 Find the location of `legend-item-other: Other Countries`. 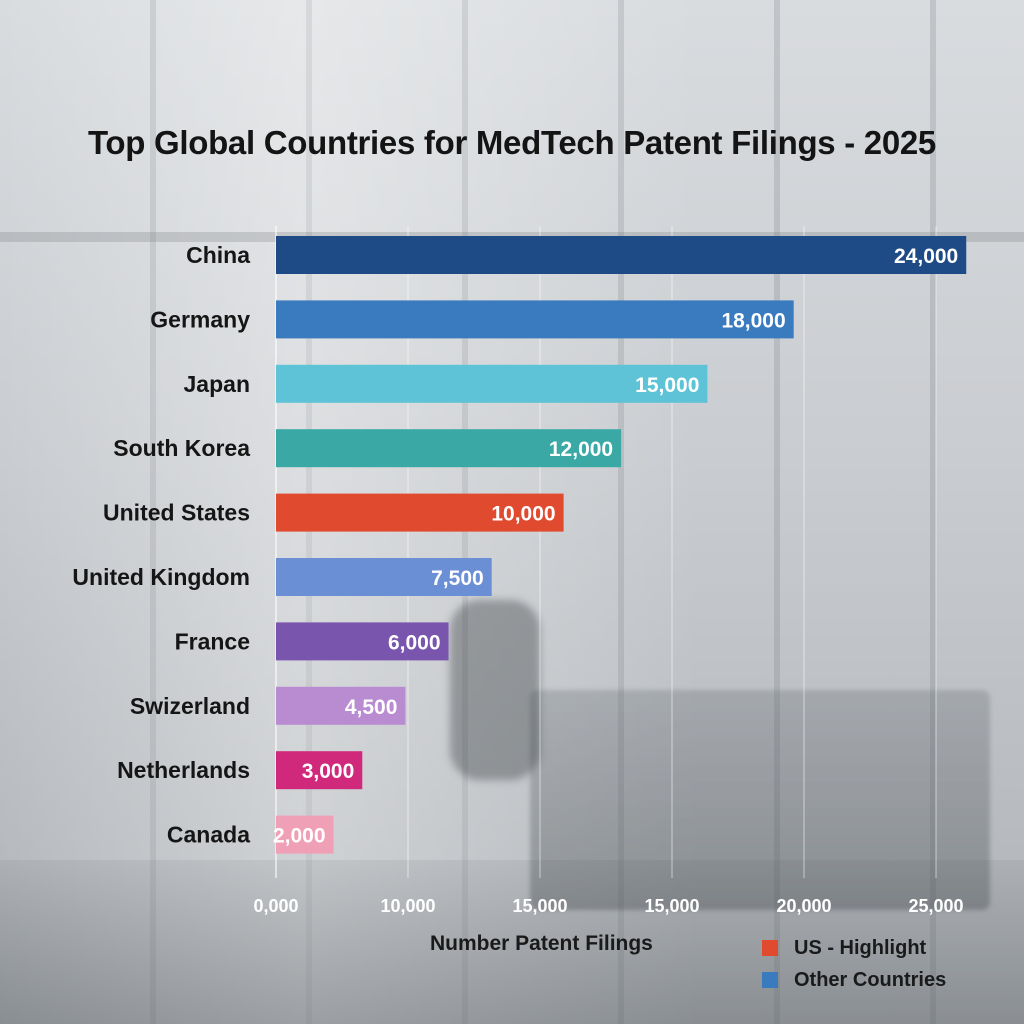

legend-item-other: Other Countries is located at coordinates (854, 980).